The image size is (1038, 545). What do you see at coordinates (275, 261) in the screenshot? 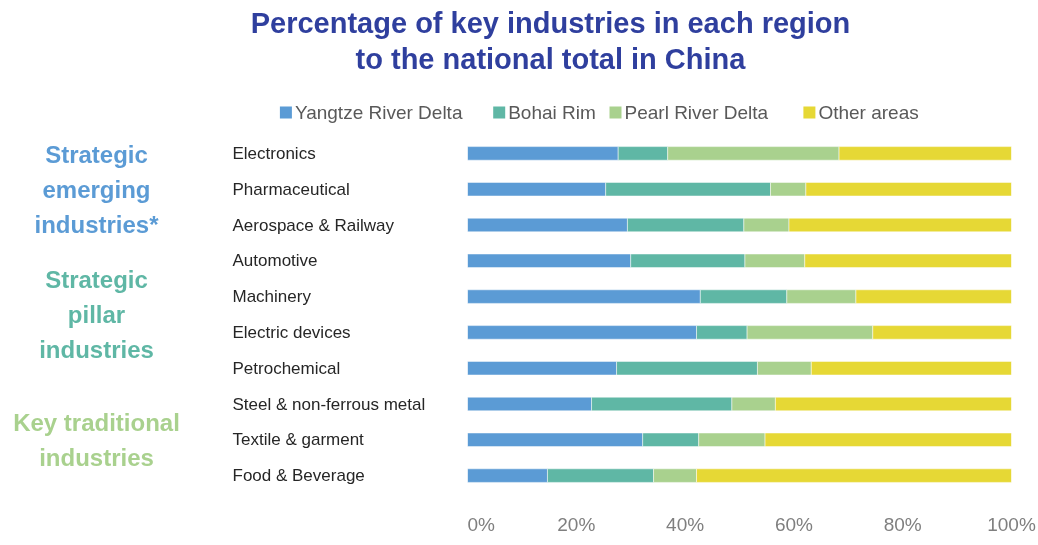
I see `y-tick-label: Automotive` at bounding box center [275, 261].